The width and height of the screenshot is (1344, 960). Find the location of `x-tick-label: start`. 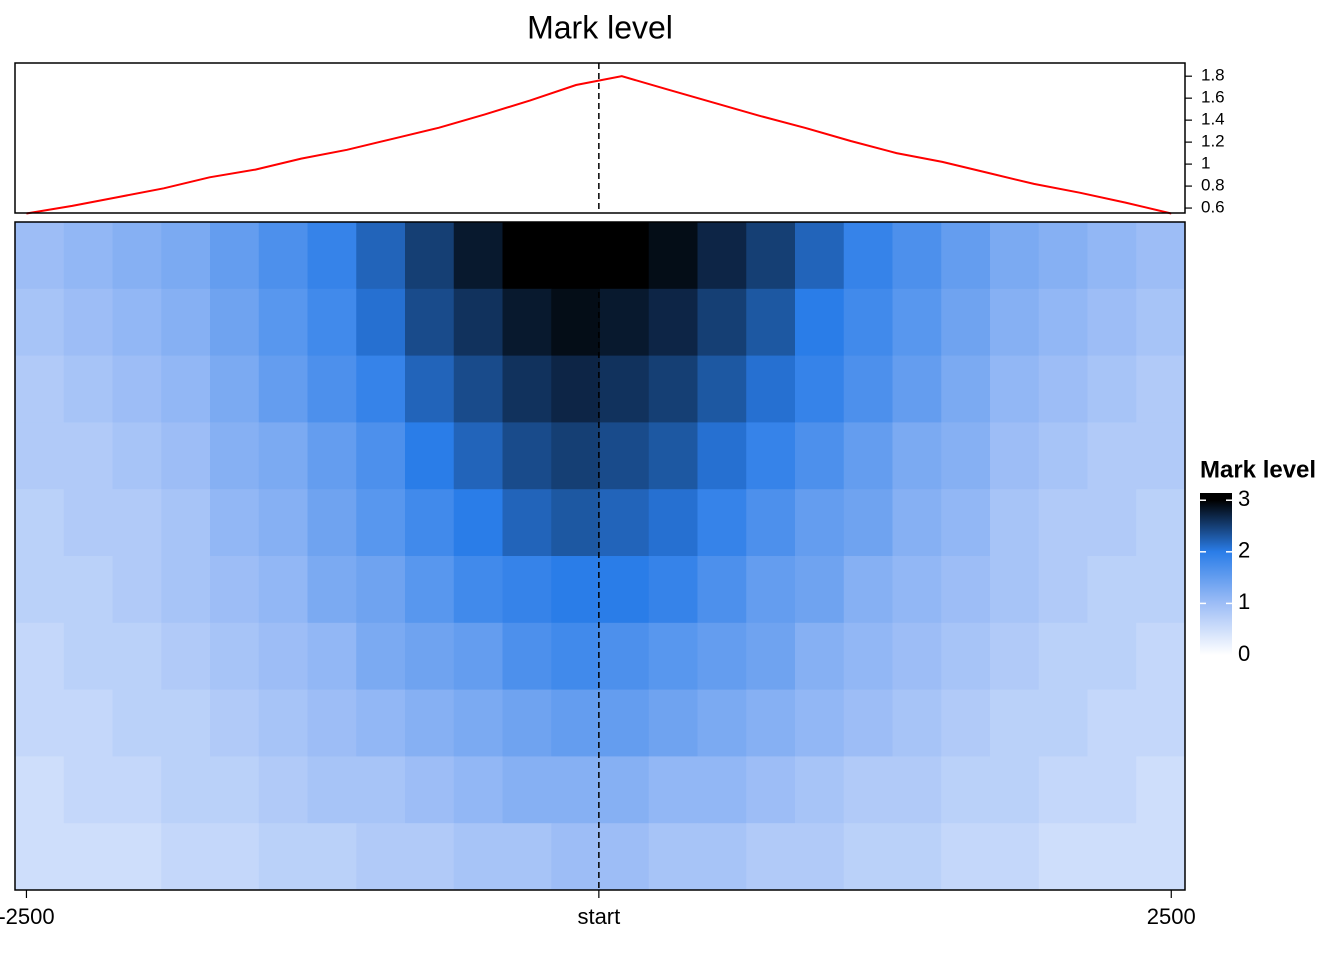

x-tick-label: start is located at coordinates (598, 916).